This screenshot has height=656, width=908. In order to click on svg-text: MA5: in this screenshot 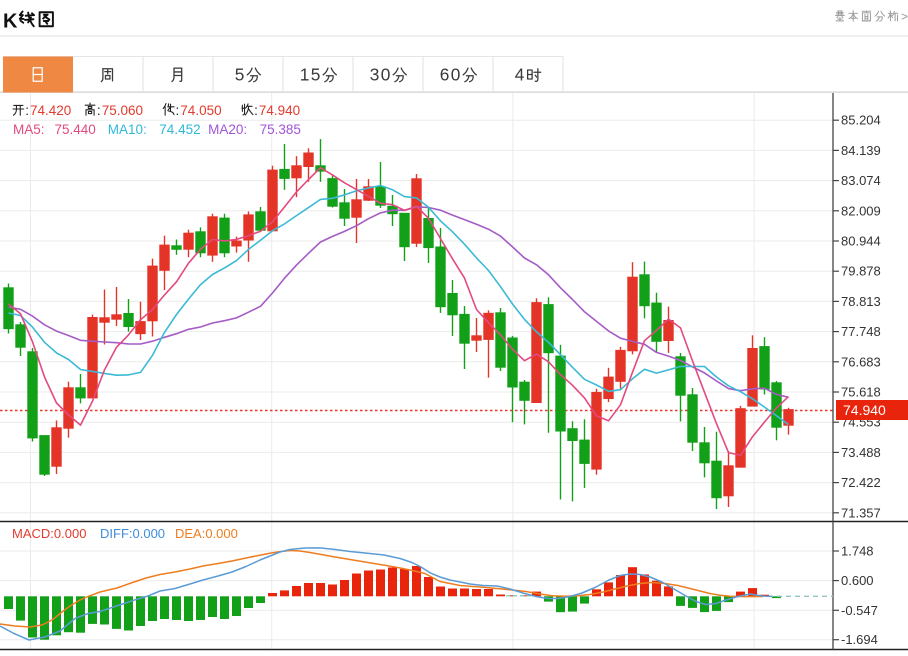, I will do `click(29, 129)`.